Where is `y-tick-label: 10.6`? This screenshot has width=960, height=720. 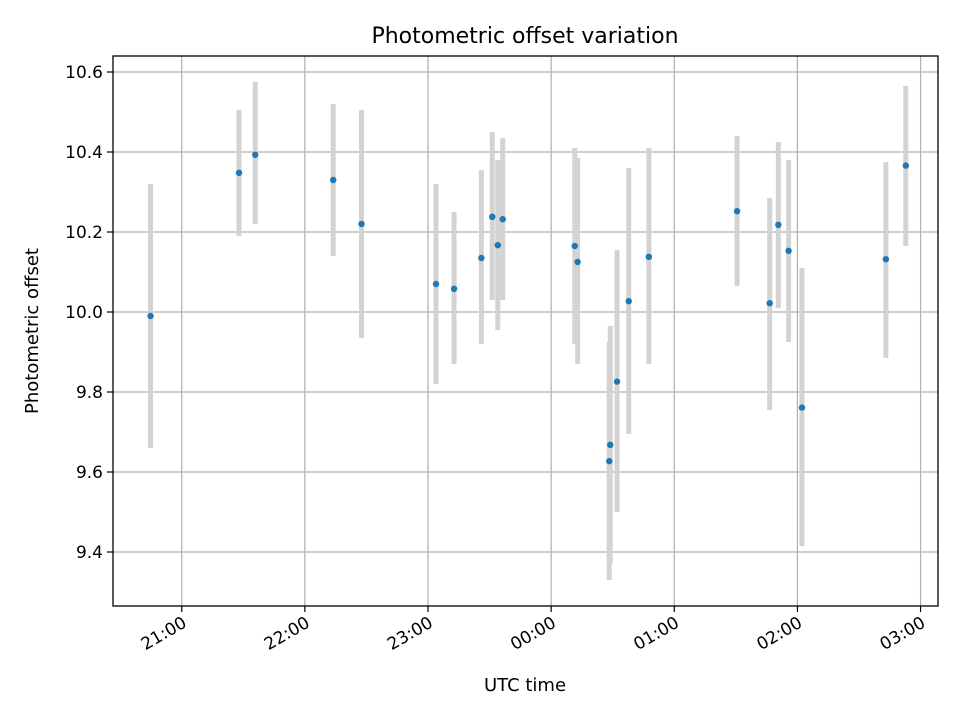
y-tick-label: 10.6 is located at coordinates (84, 73).